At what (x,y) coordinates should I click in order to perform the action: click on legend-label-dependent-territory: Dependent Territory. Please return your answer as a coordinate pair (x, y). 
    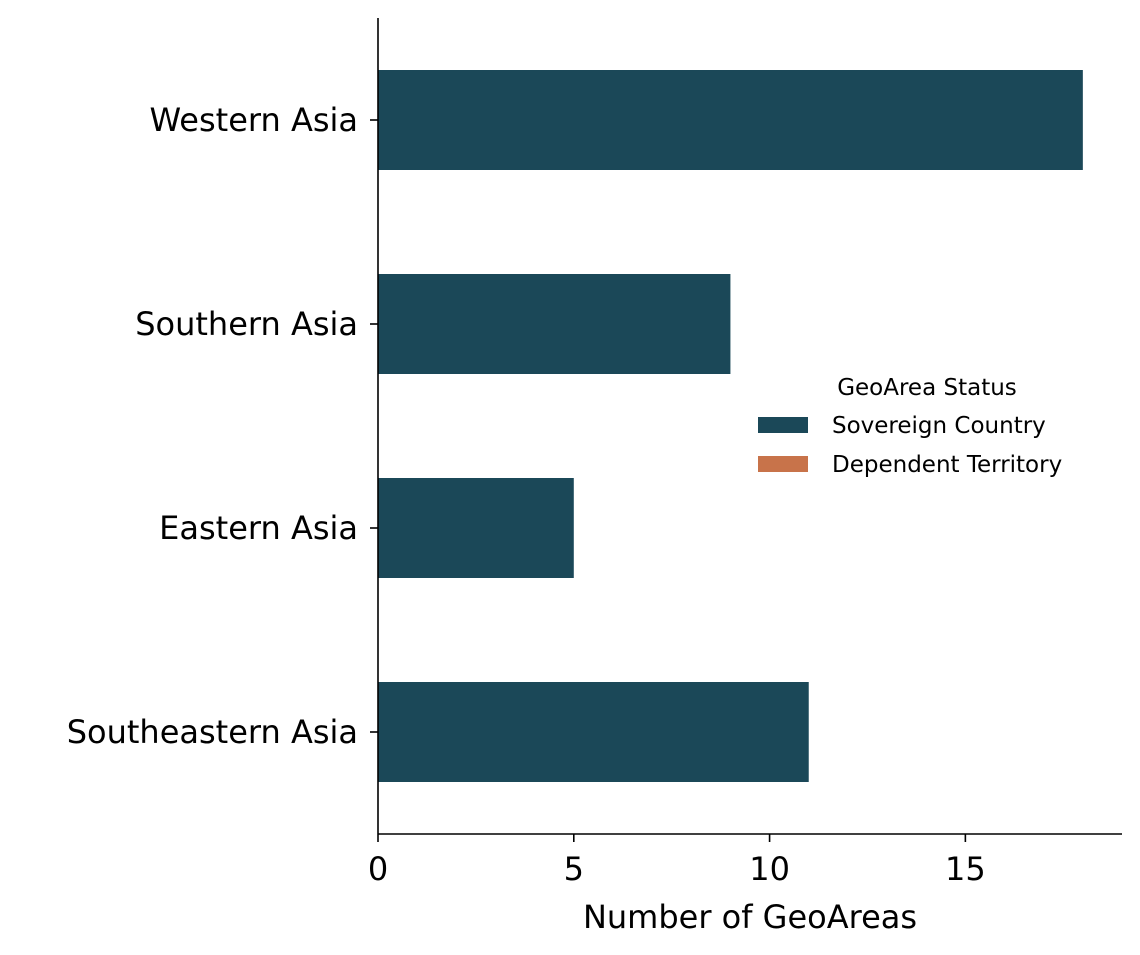
    Looking at the image, I should click on (947, 465).